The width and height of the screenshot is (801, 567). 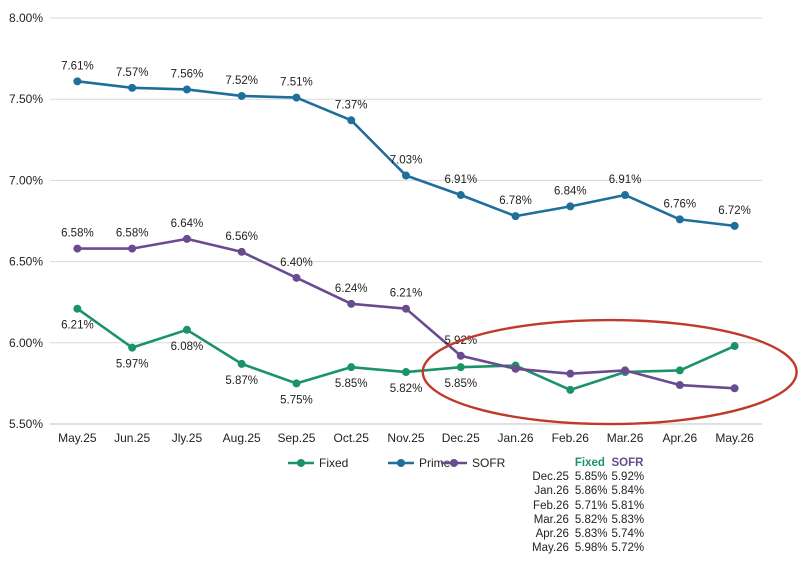 I want to click on annotation-layer, so click(x=609, y=372).